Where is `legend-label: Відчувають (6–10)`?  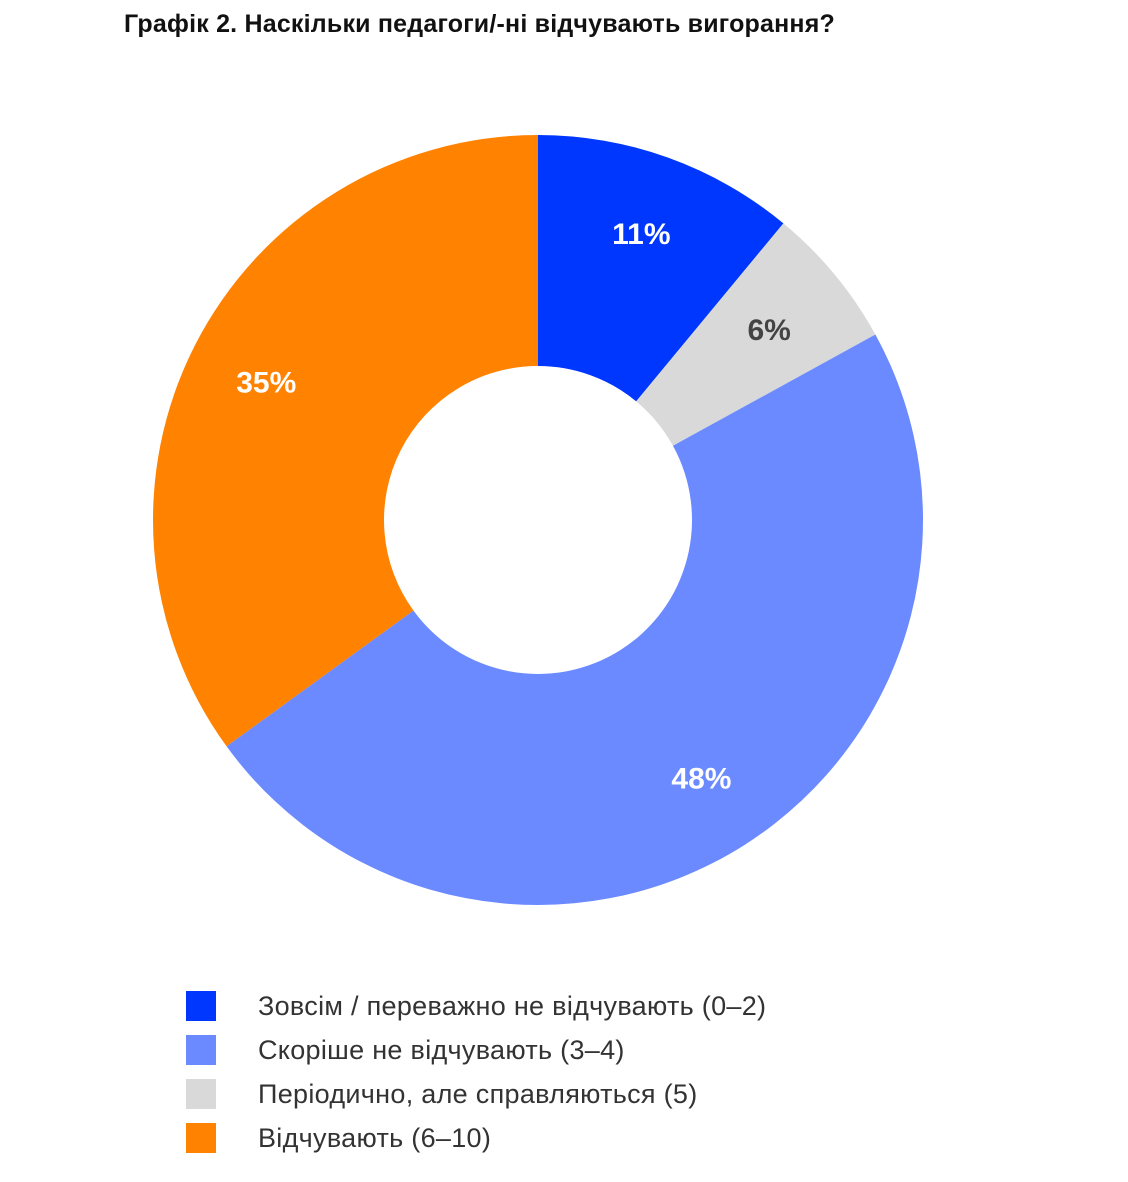
legend-label: Відчувають (6–10) is located at coordinates (375, 1137).